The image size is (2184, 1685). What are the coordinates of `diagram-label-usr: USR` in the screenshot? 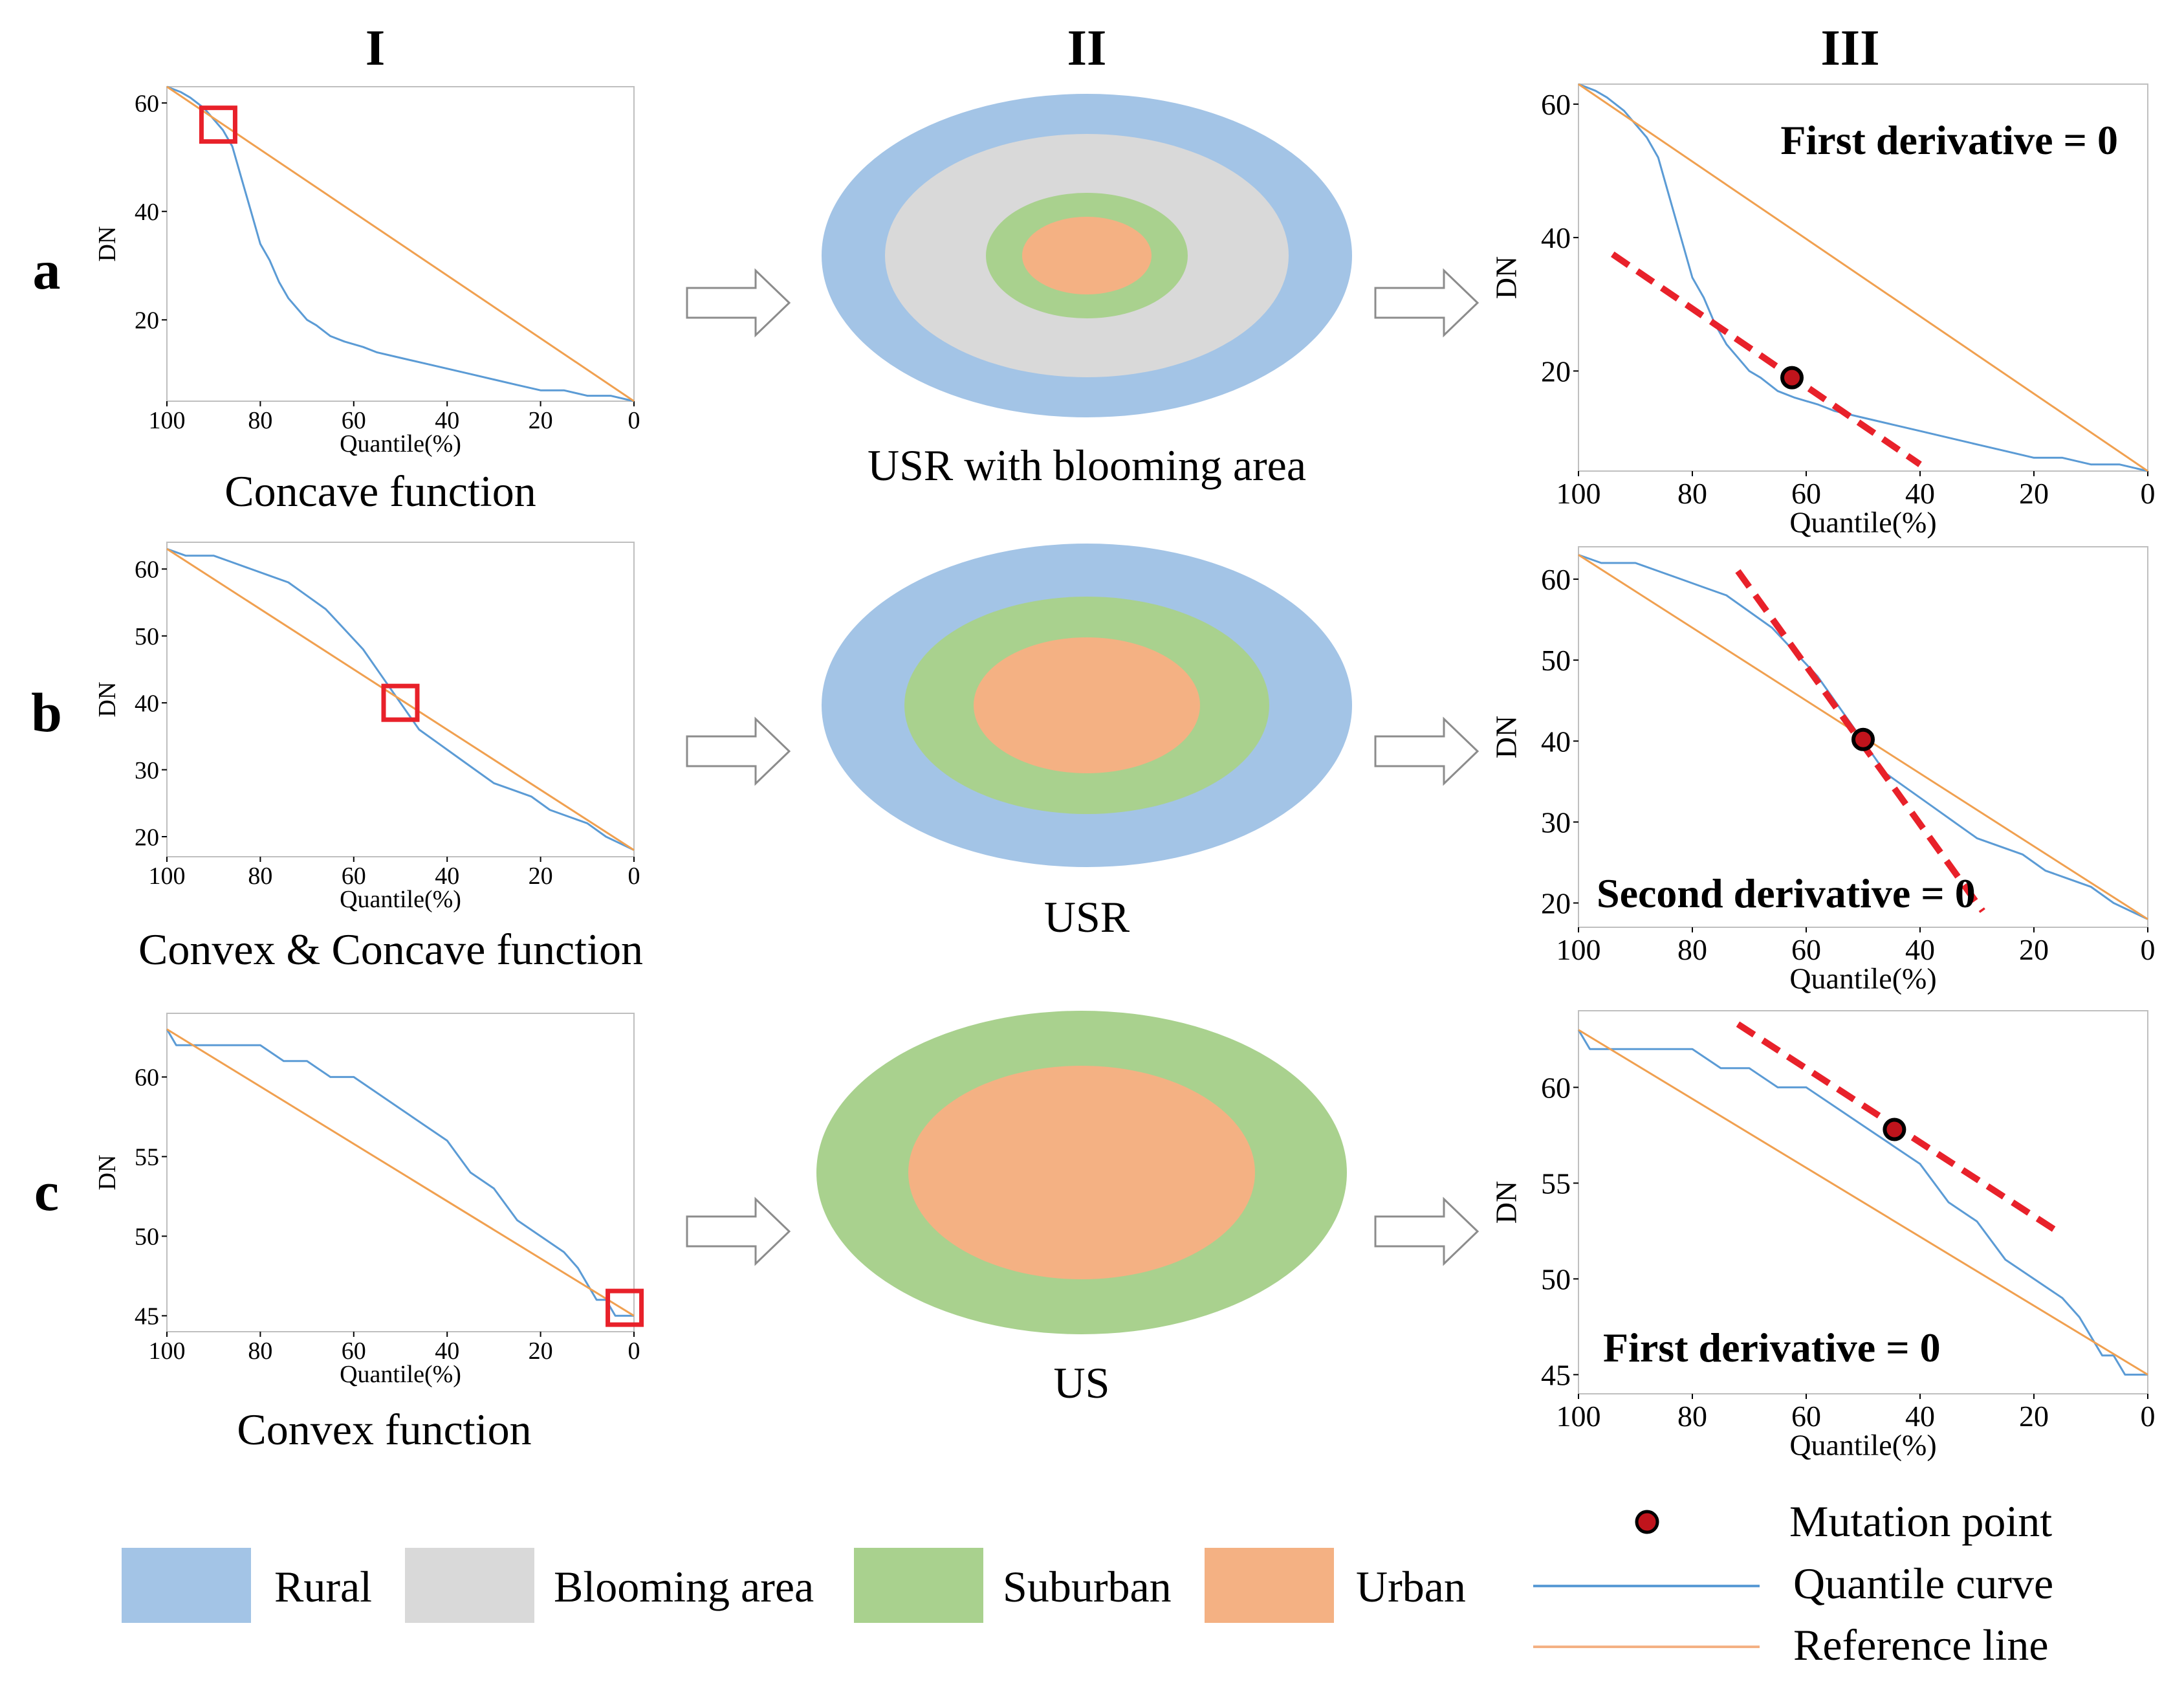 It's located at (1087, 917).